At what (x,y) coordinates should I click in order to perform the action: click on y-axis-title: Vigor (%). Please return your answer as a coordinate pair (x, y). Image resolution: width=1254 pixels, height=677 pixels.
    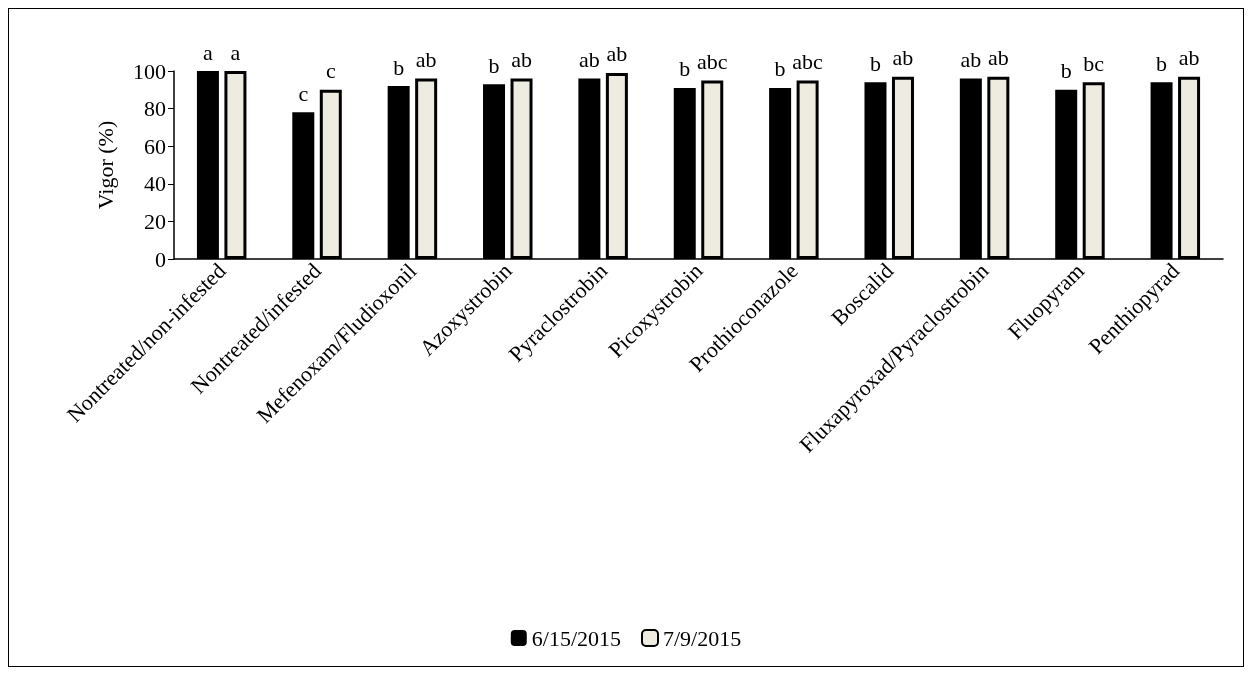
    Looking at the image, I should click on (105, 165).